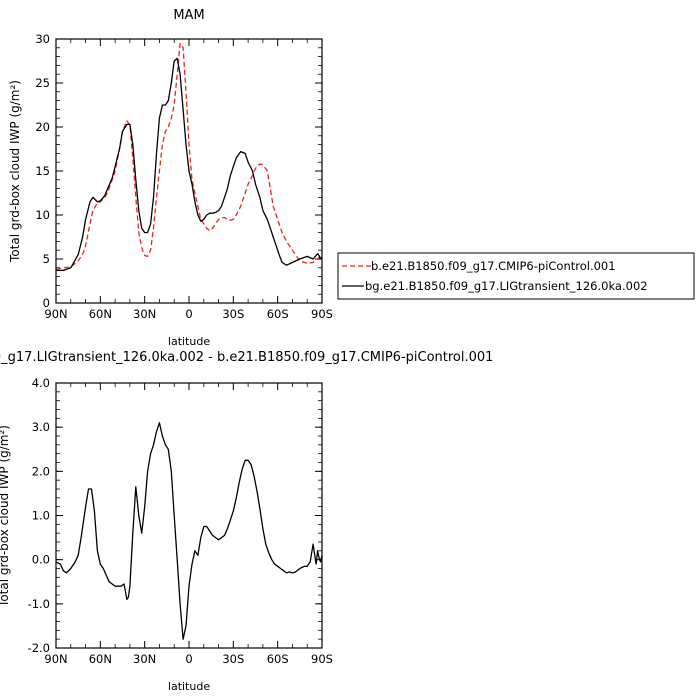 The image size is (700, 700). Describe the element at coordinates (322, 659) in the screenshot. I see `bottom-x-tick-label: 90S` at that location.